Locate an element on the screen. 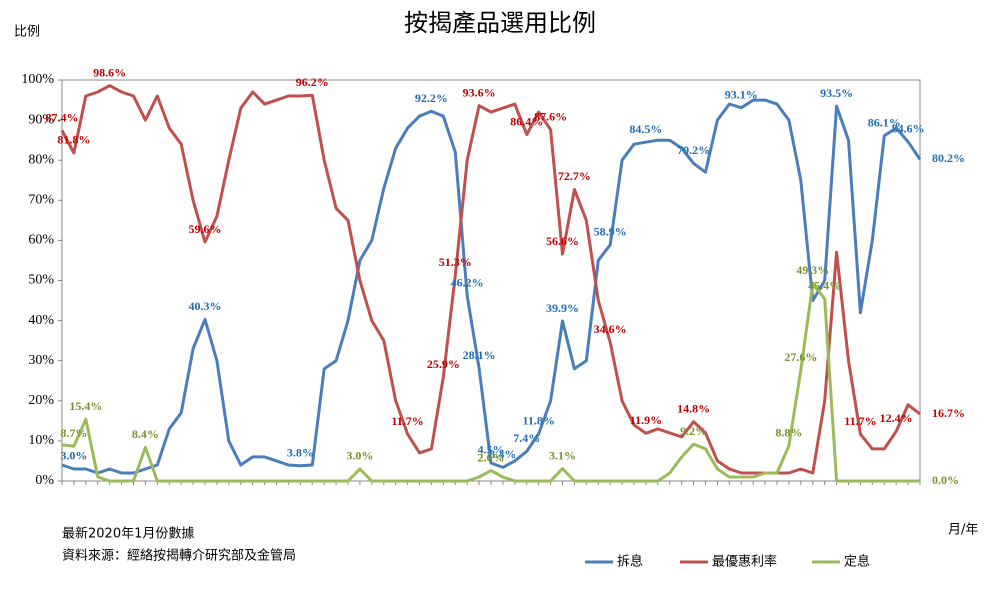 The height and width of the screenshot is (594, 1000). data-label: 93.6% is located at coordinates (479, 92).